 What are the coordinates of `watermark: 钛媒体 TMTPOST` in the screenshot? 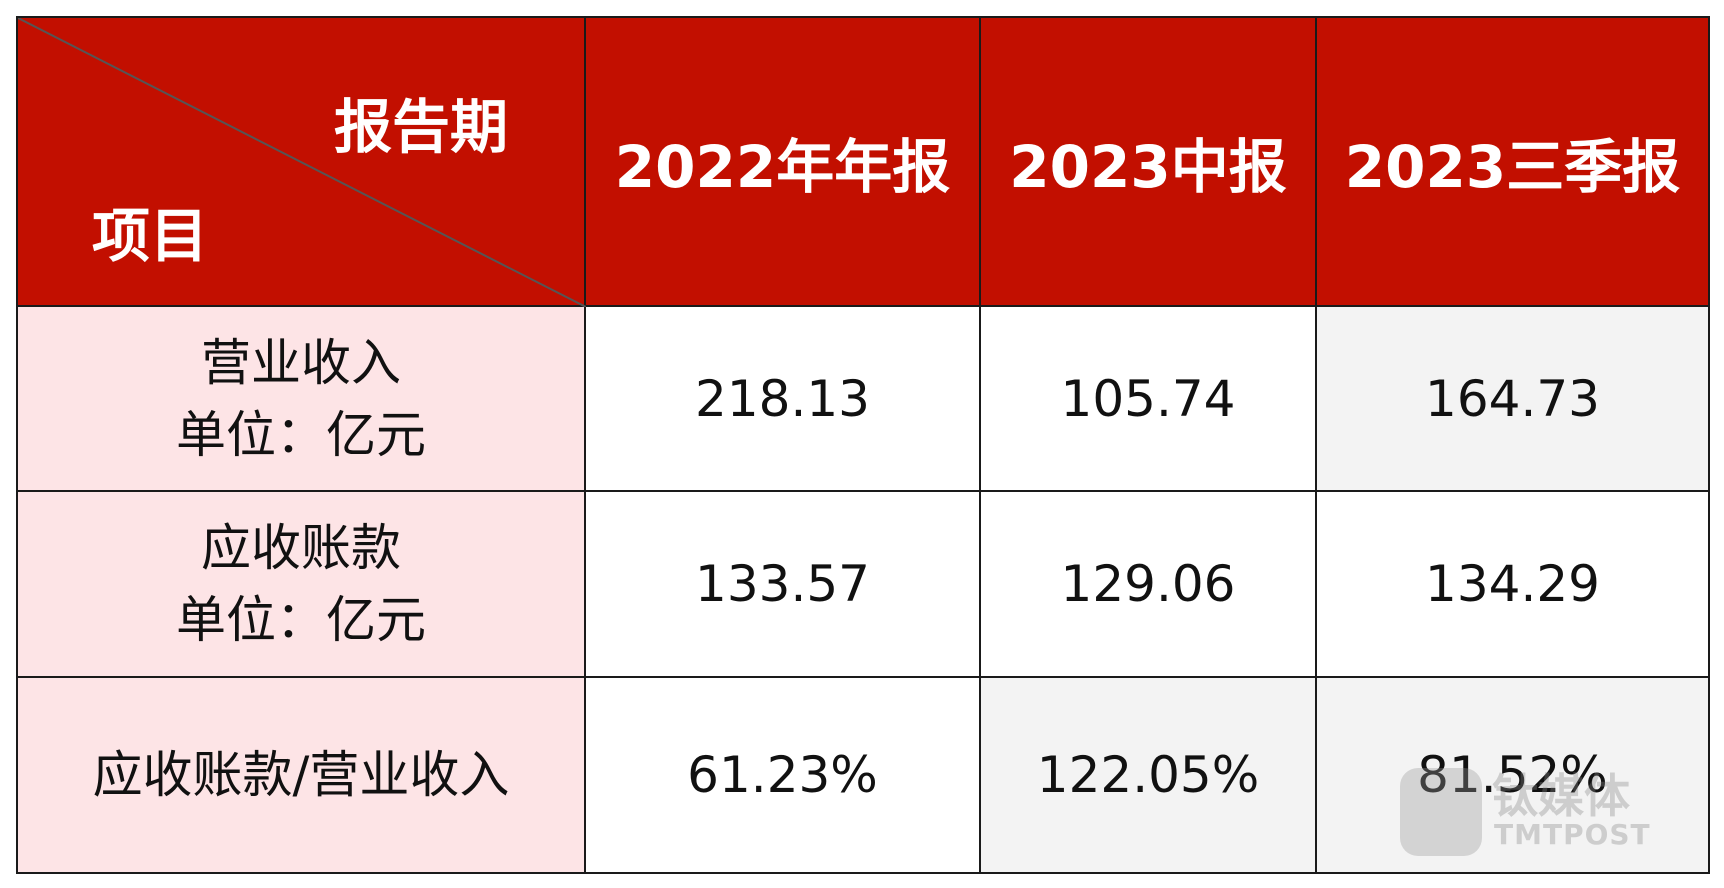 It's located at (1550, 810).